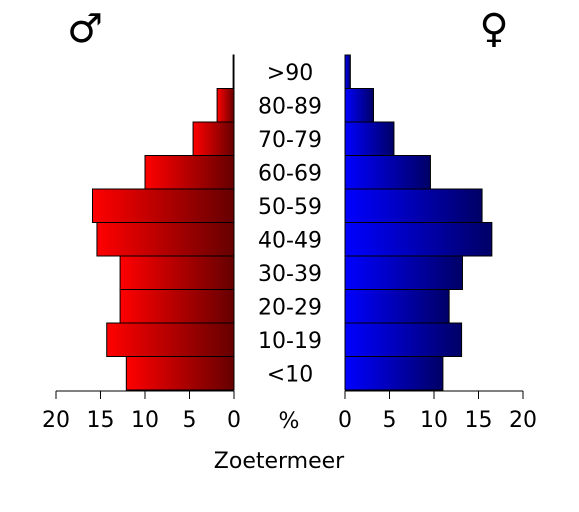 This screenshot has height=512, width=579. What do you see at coordinates (434, 420) in the screenshot?
I see `female-tick-label-2: 10` at bounding box center [434, 420].